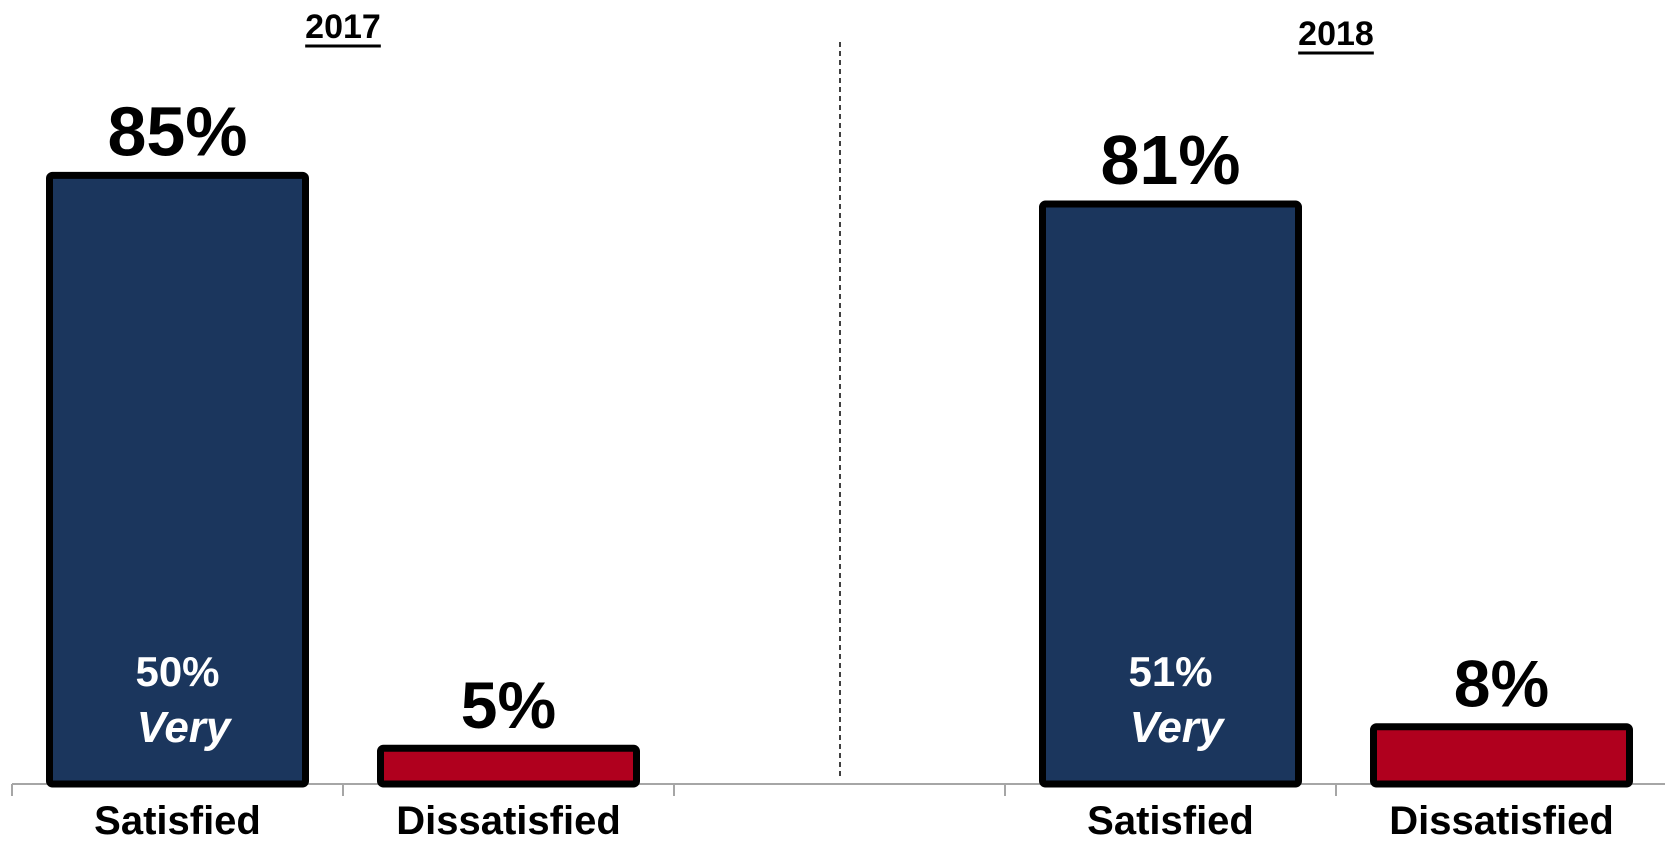  What do you see at coordinates (343, 27) in the screenshot?
I see `panel-title: 2017` at bounding box center [343, 27].